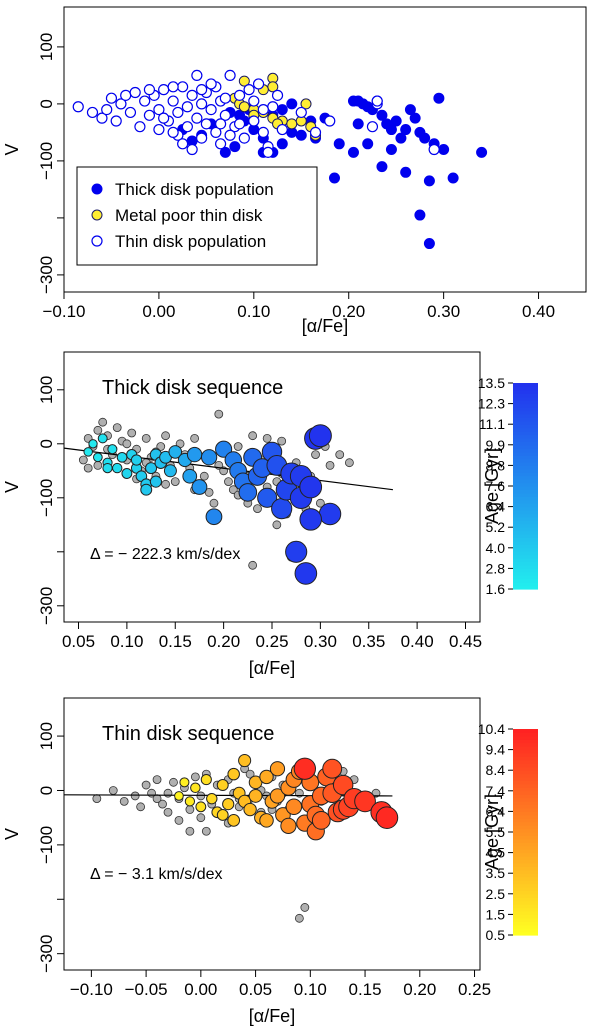  What do you see at coordinates (496, 873) in the screenshot?
I see `colorbar-tick-label: 3.5` at bounding box center [496, 873].